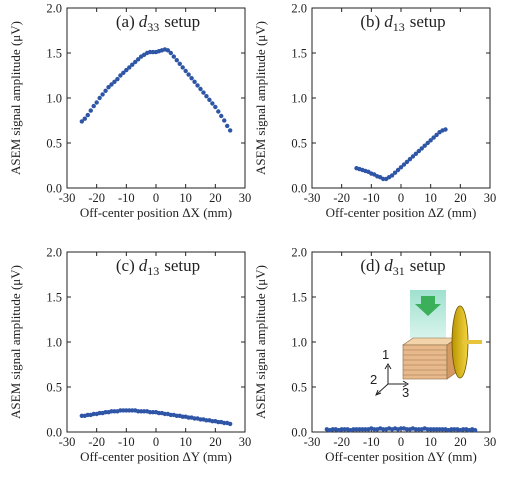  What do you see at coordinates (153, 27) in the screenshot?
I see `title-part: 33` at bounding box center [153, 27].